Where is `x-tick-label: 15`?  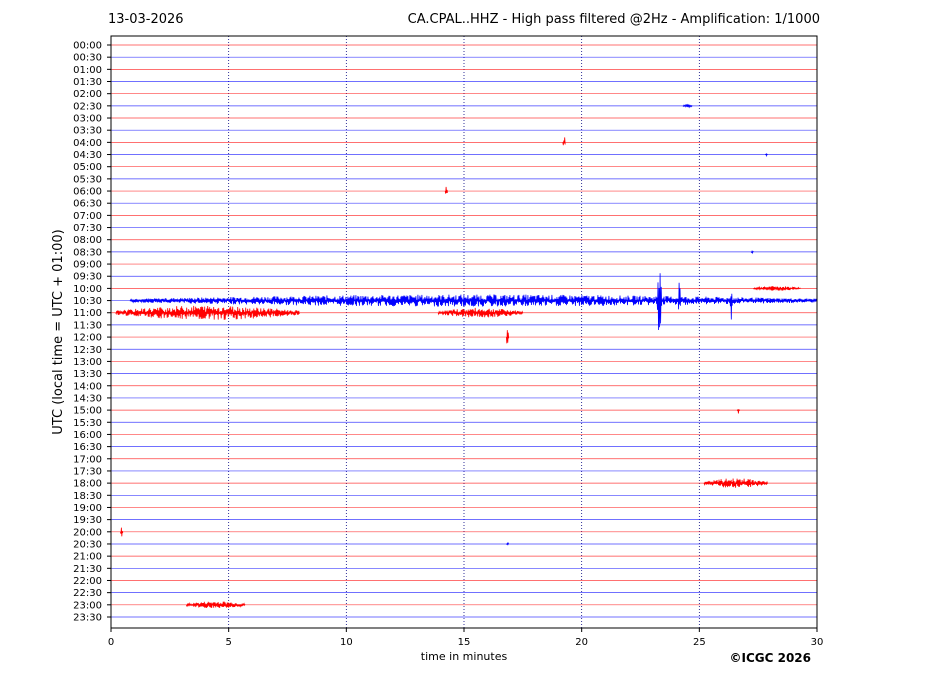
x-tick-label: 15 is located at coordinates (464, 642).